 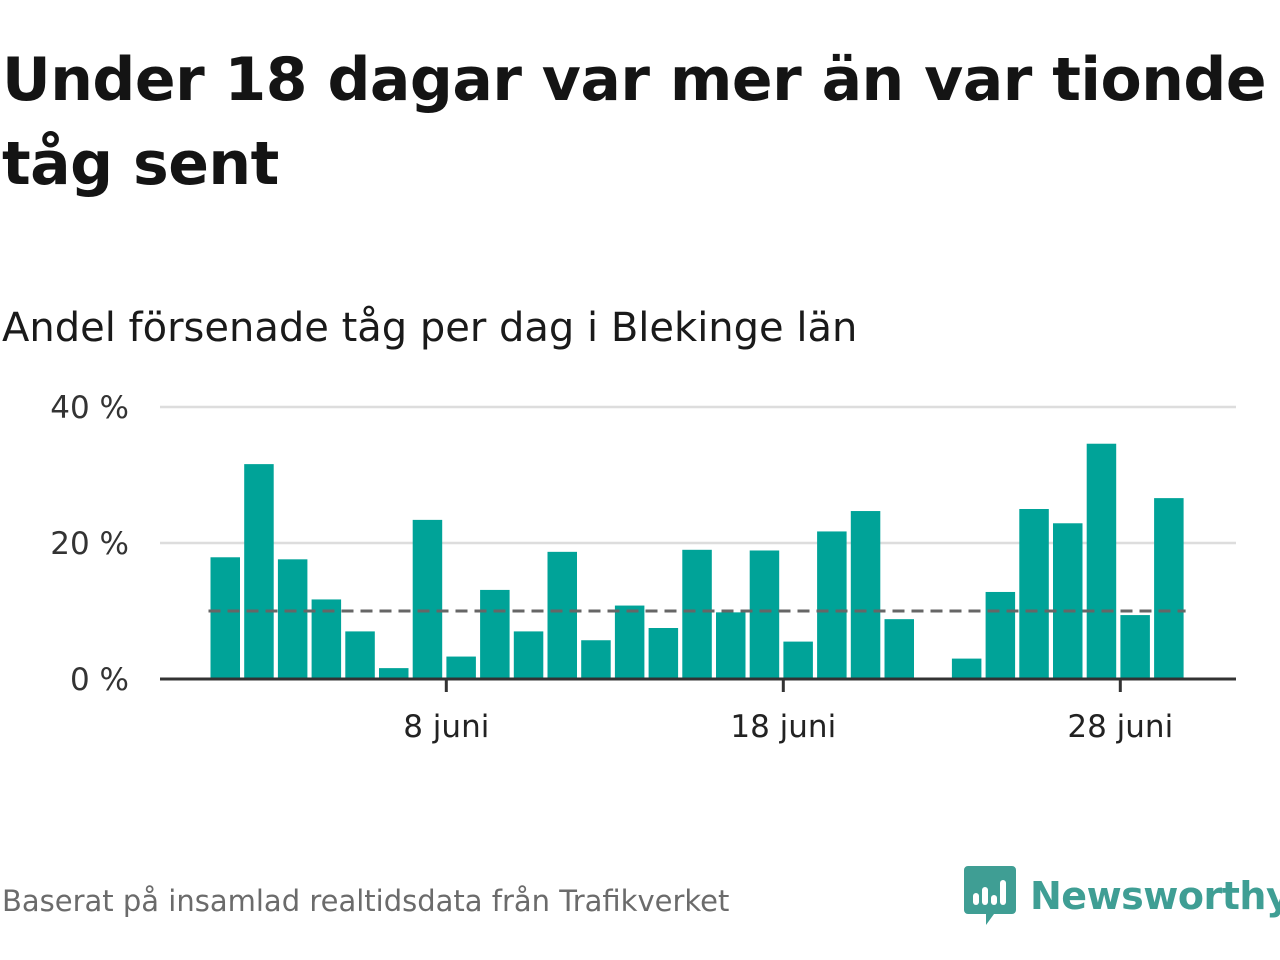 I want to click on y-tick-label: 20 %, so click(x=89, y=544).